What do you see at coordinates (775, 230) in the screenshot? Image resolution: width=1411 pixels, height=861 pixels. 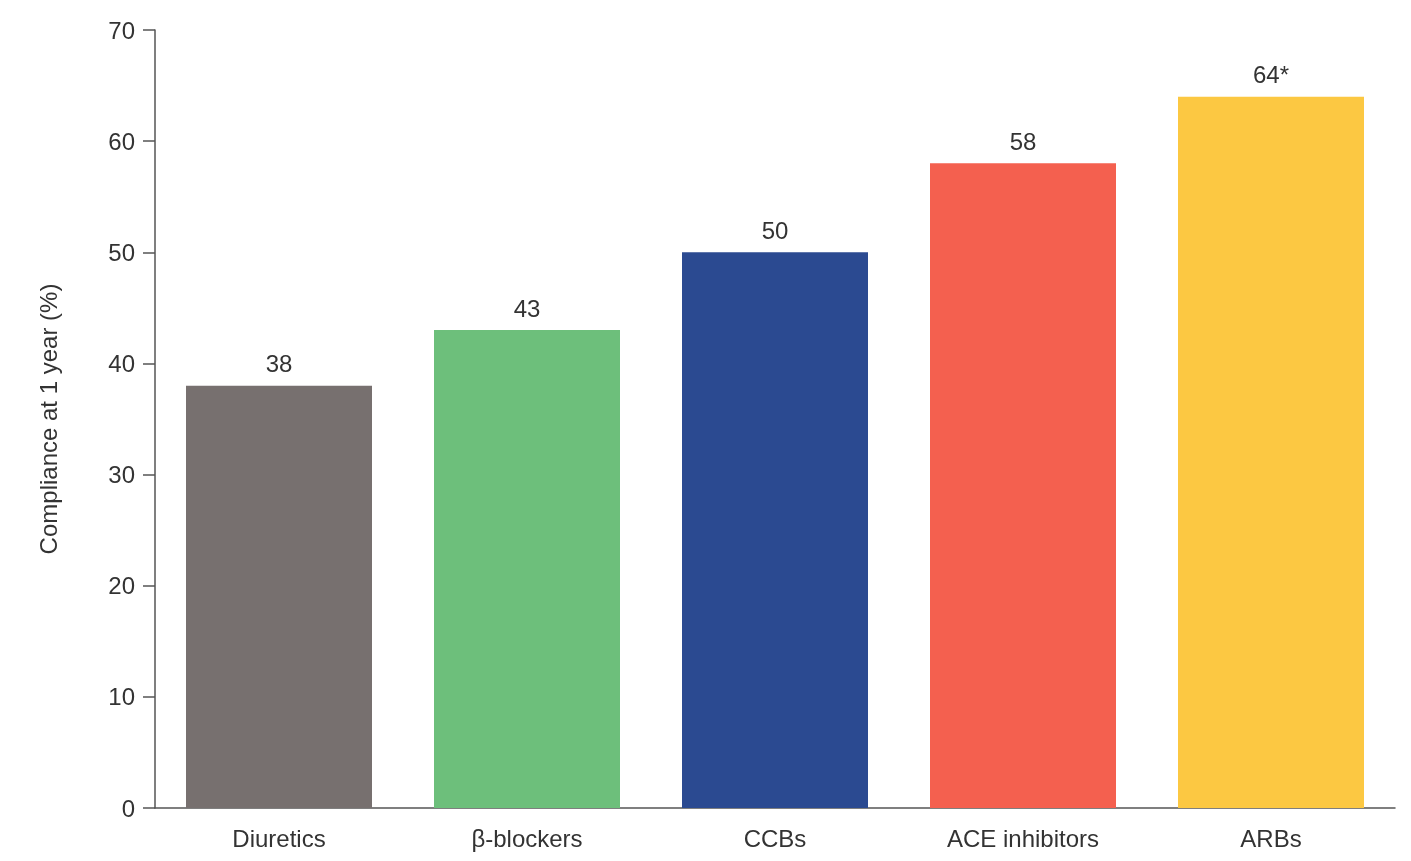 I see `data-label: 50` at bounding box center [775, 230].